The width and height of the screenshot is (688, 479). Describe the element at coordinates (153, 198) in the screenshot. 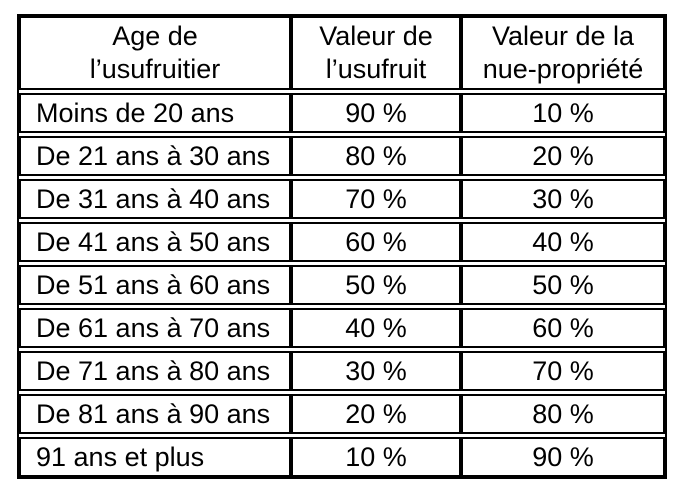

I see `age-cell: De 31 ans à 40 ans` at that location.